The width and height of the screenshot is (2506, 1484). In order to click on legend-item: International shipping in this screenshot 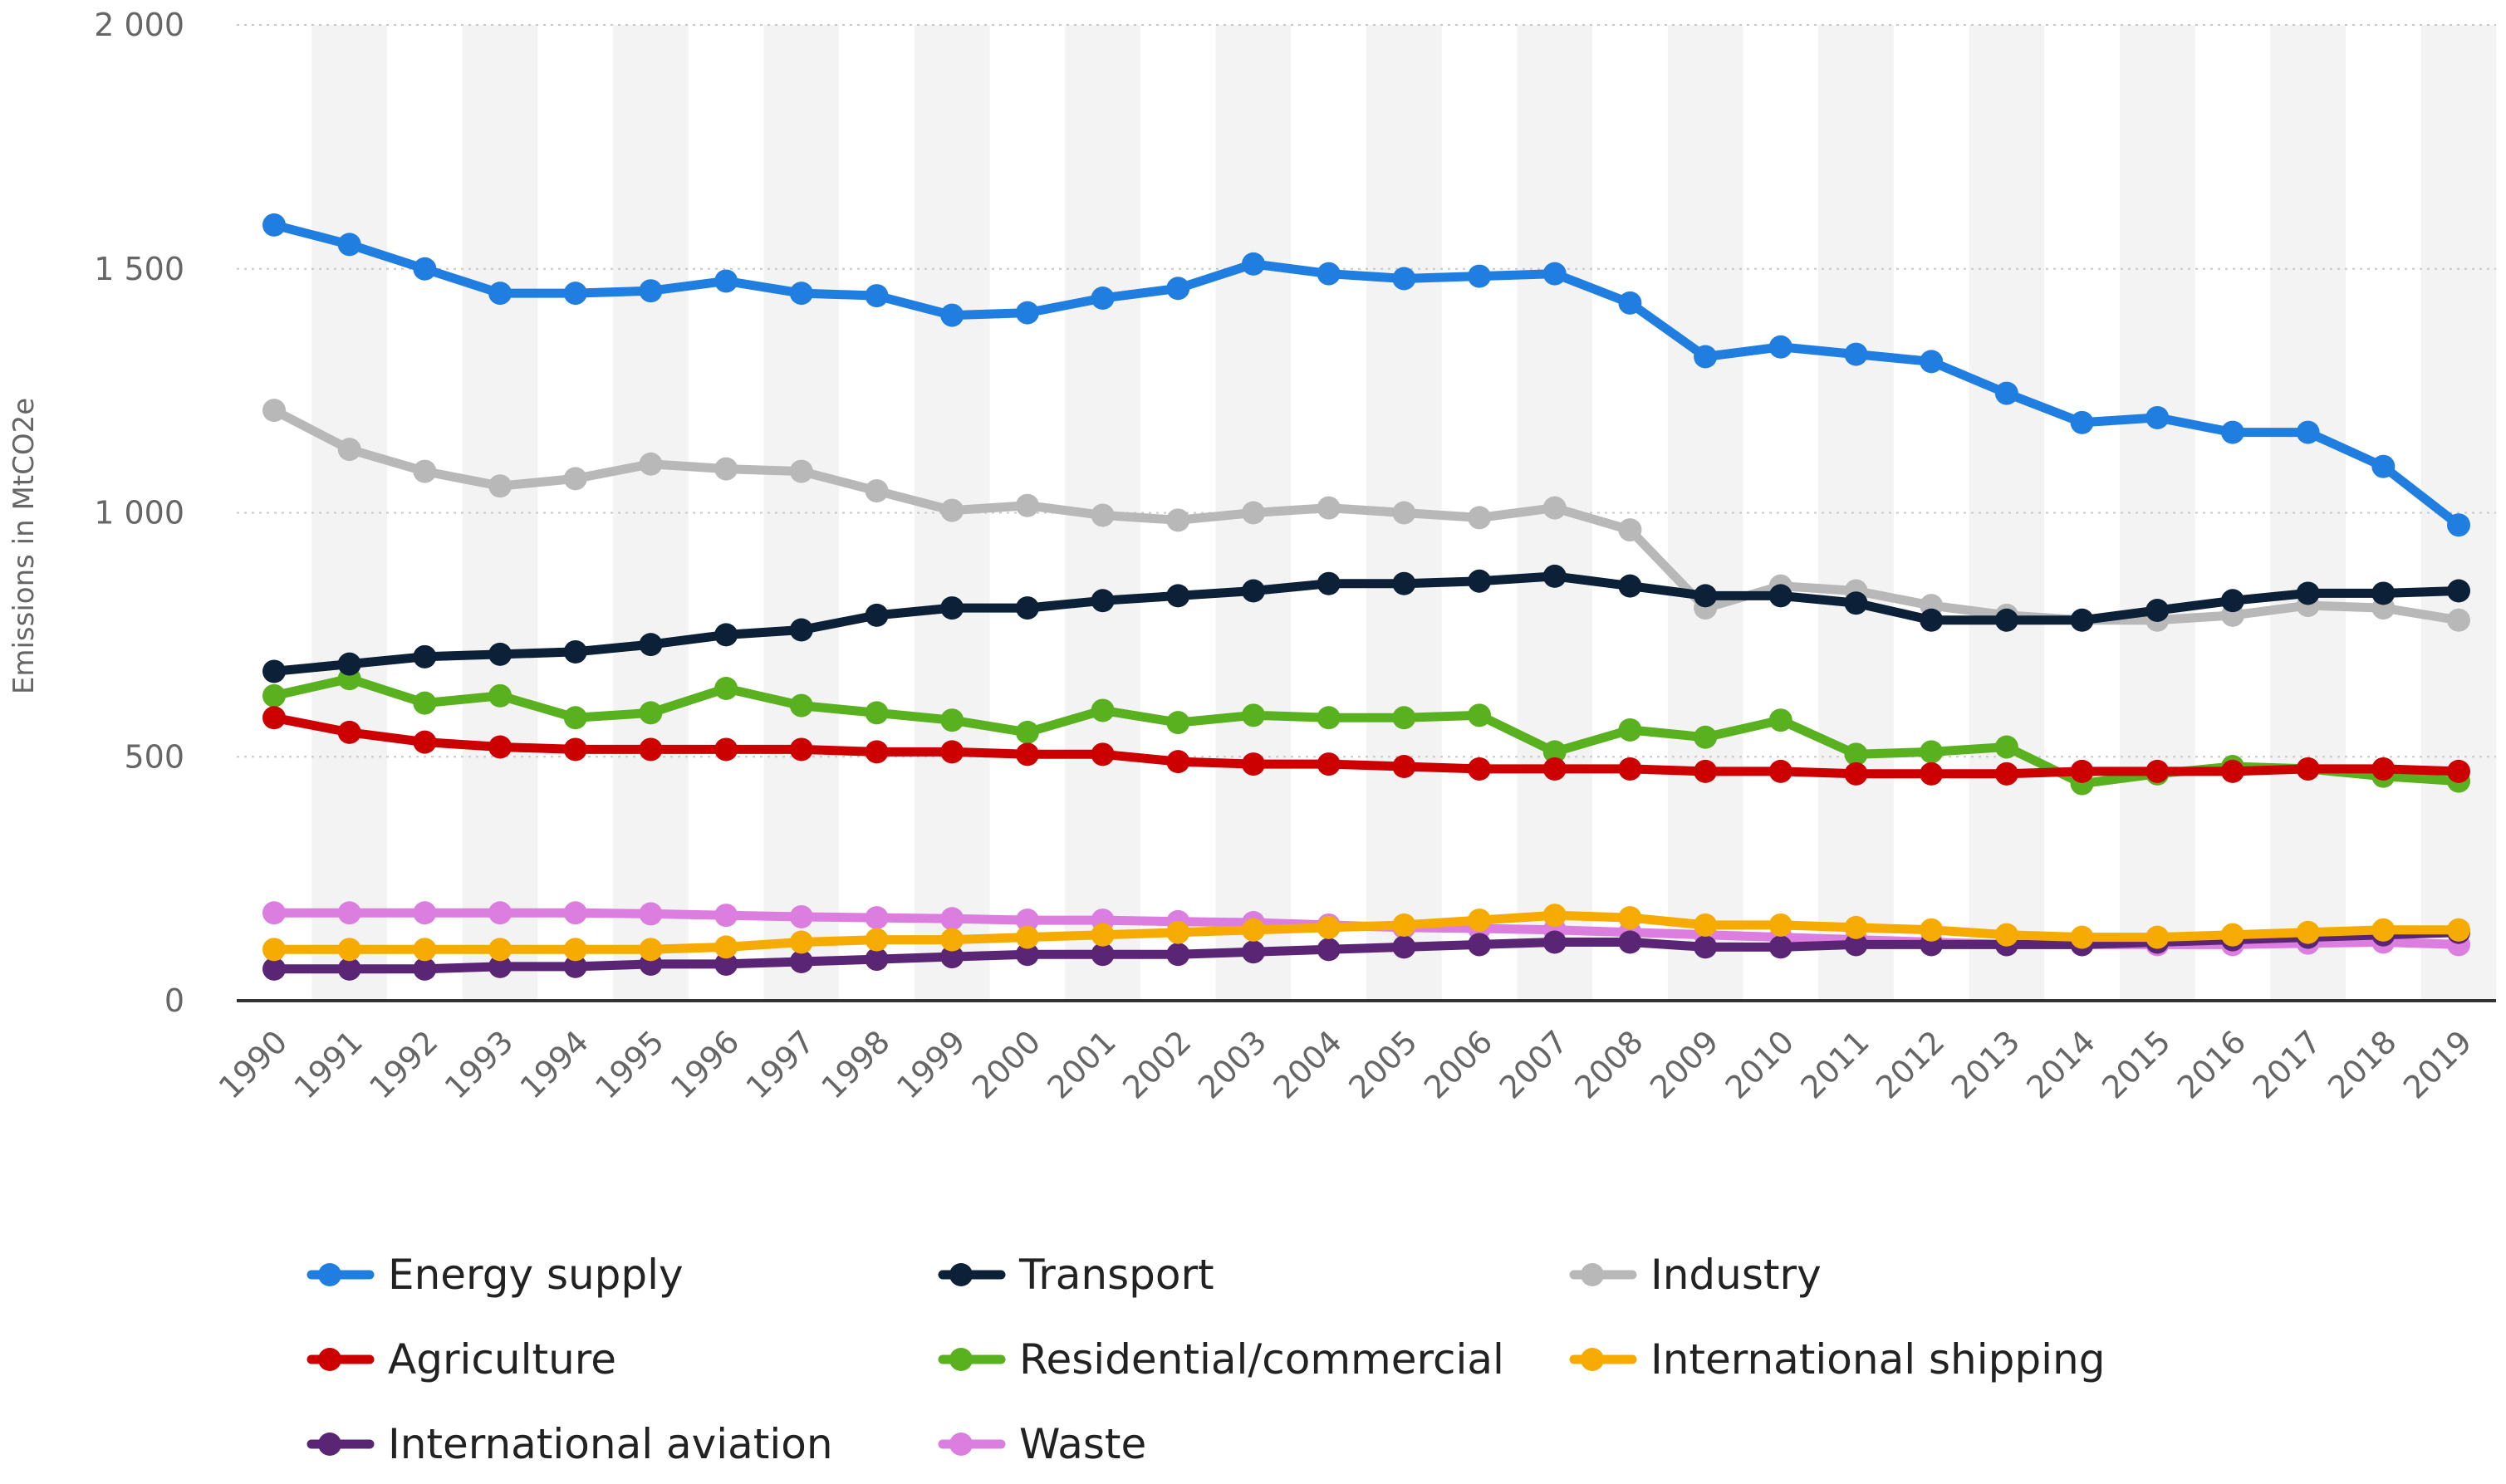, I will do `click(1837, 1359)`.